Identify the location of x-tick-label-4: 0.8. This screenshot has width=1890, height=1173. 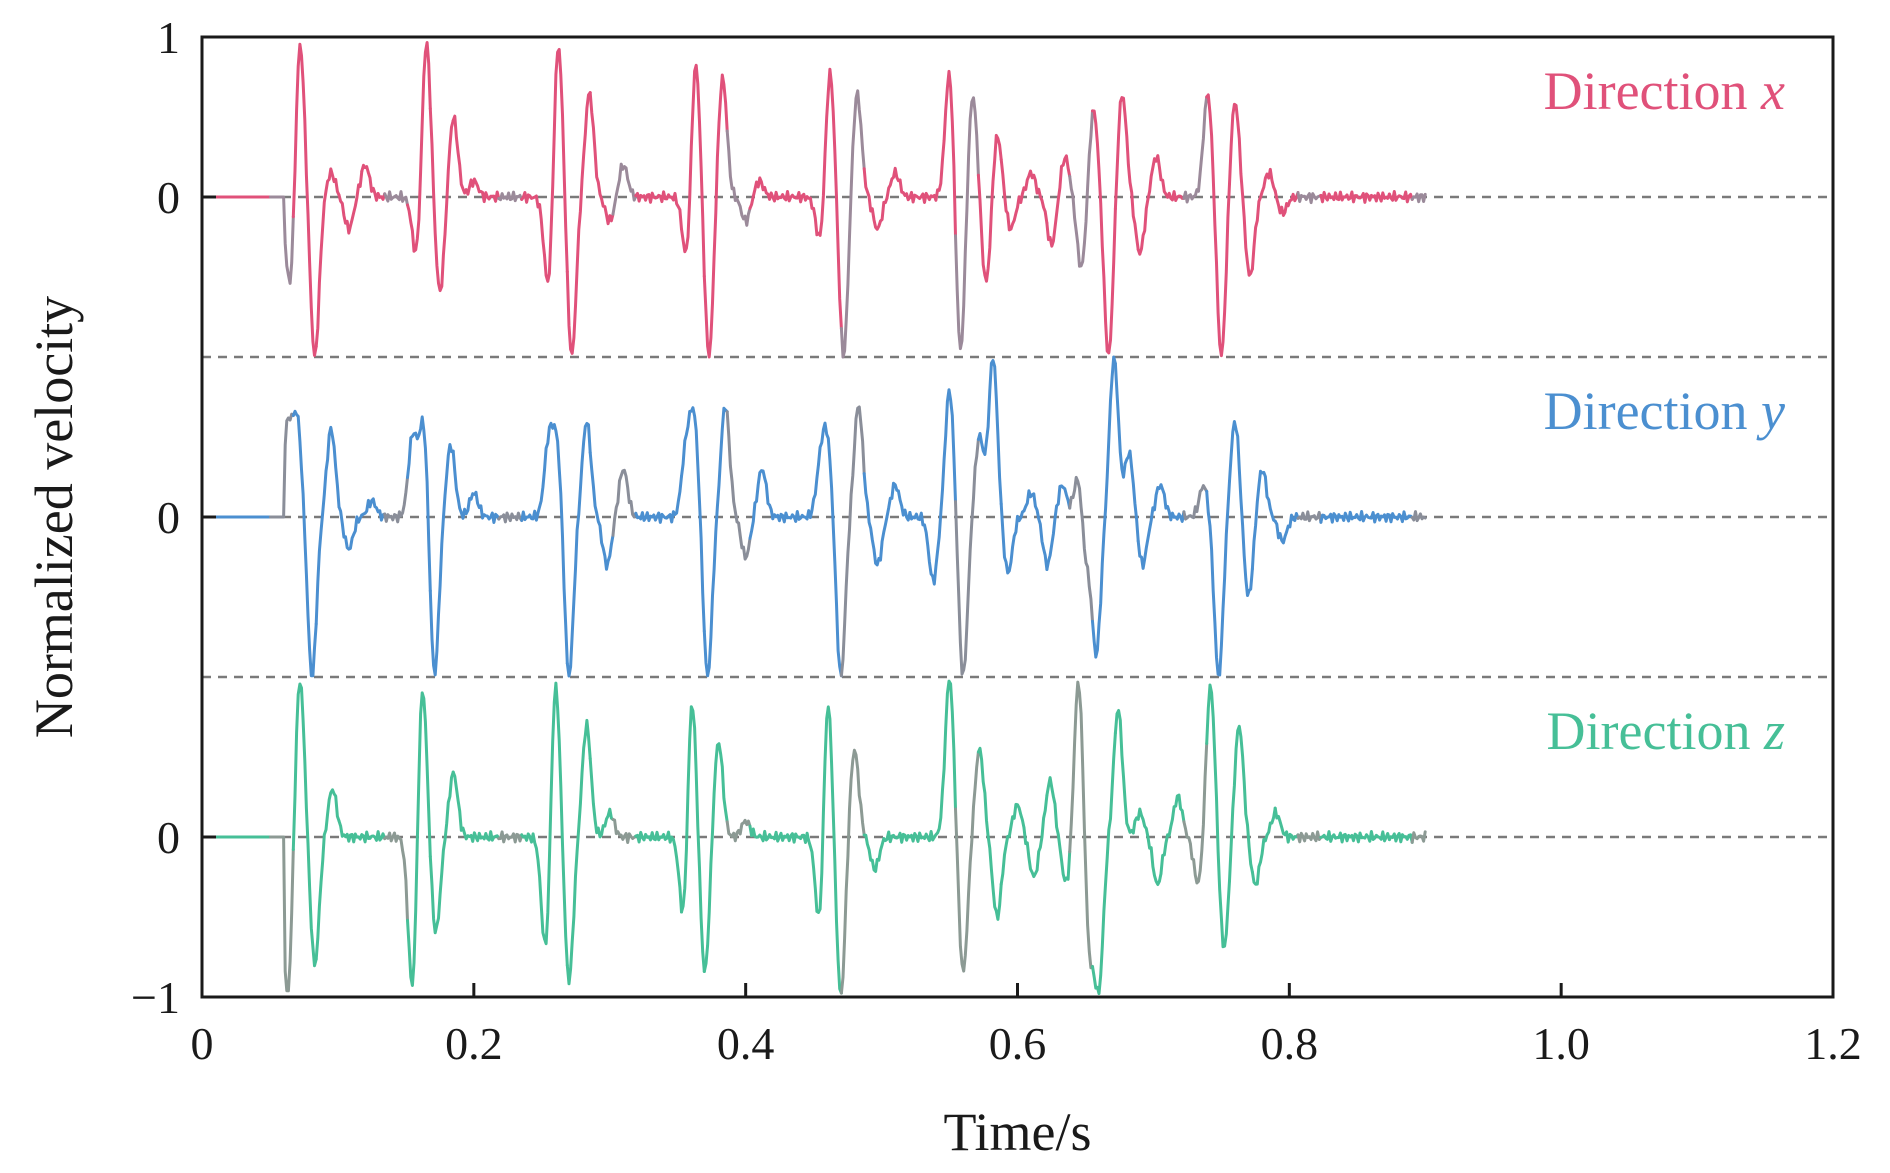
(1290, 1043).